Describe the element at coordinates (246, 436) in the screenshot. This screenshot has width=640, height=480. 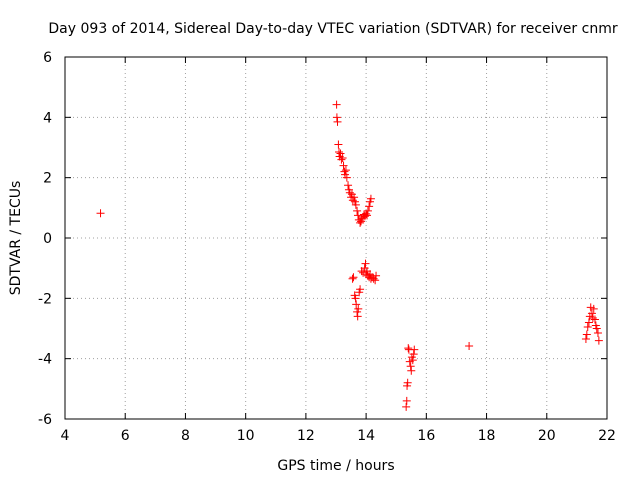
I see `x-tick-label: 10` at that location.